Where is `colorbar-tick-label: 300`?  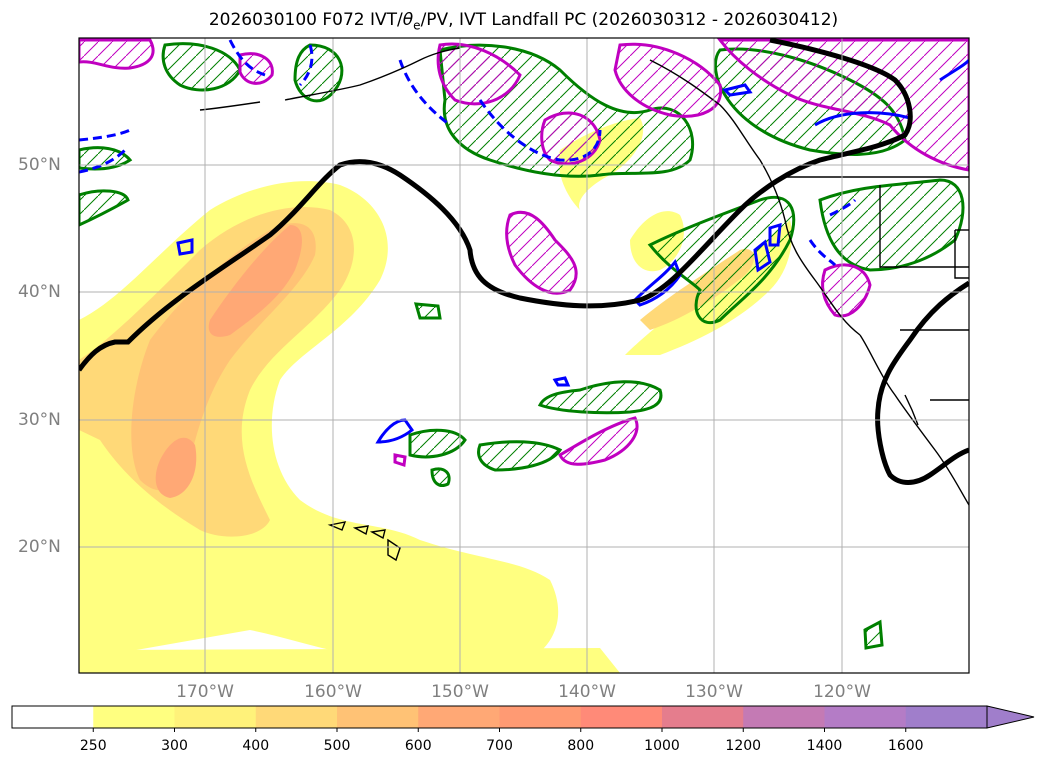 colorbar-tick-label: 300 is located at coordinates (174, 746).